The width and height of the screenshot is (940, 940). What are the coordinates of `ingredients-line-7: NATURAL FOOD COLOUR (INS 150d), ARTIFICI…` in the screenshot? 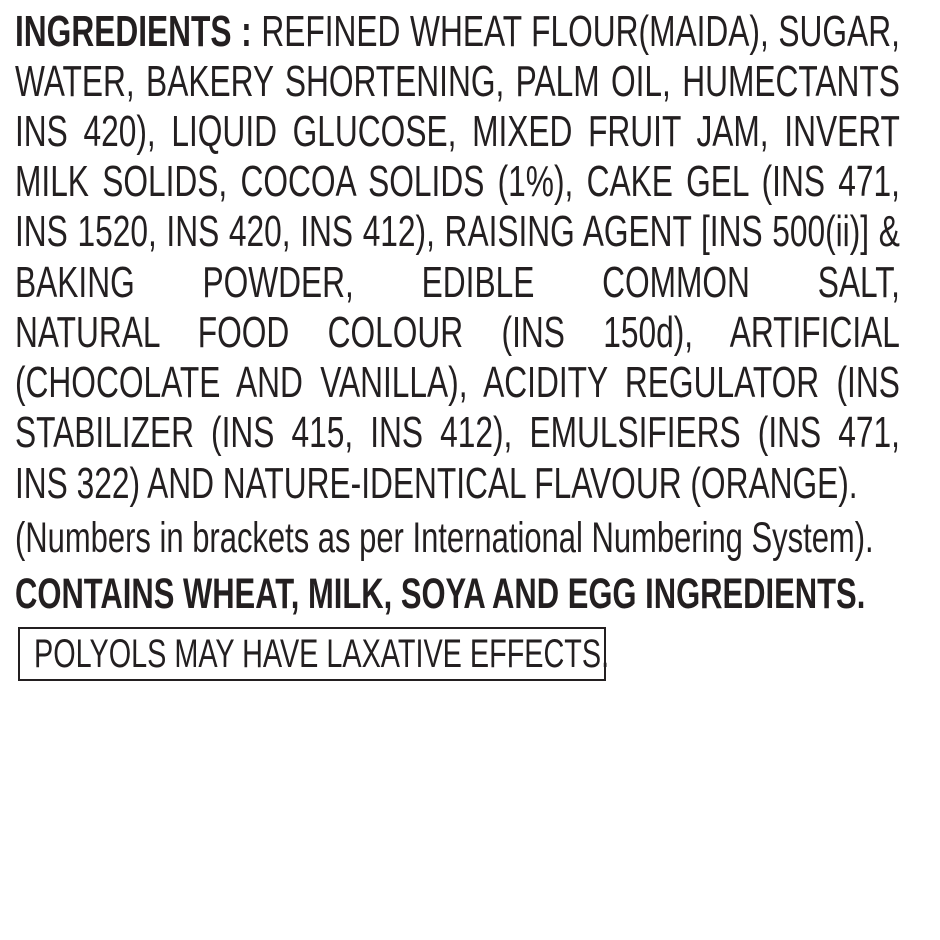 It's located at (457, 332).